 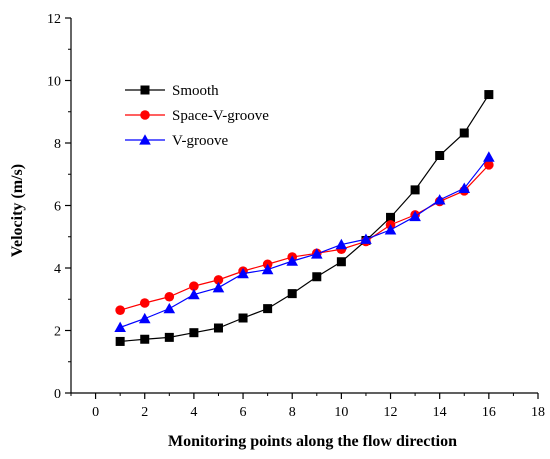 I want to click on y-tick-label: 10, so click(x=54, y=82).